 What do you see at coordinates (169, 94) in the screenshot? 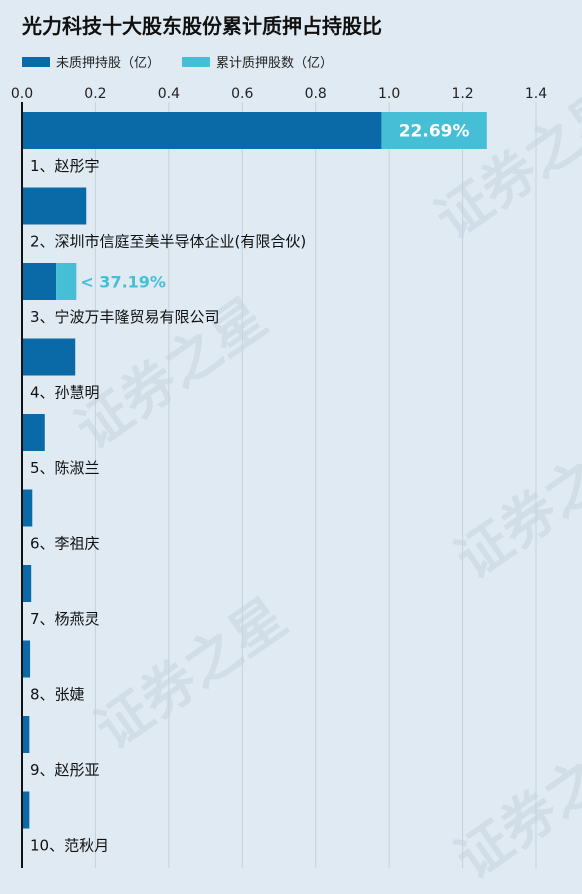
I see `x-tick-label: 0.4` at bounding box center [169, 94].